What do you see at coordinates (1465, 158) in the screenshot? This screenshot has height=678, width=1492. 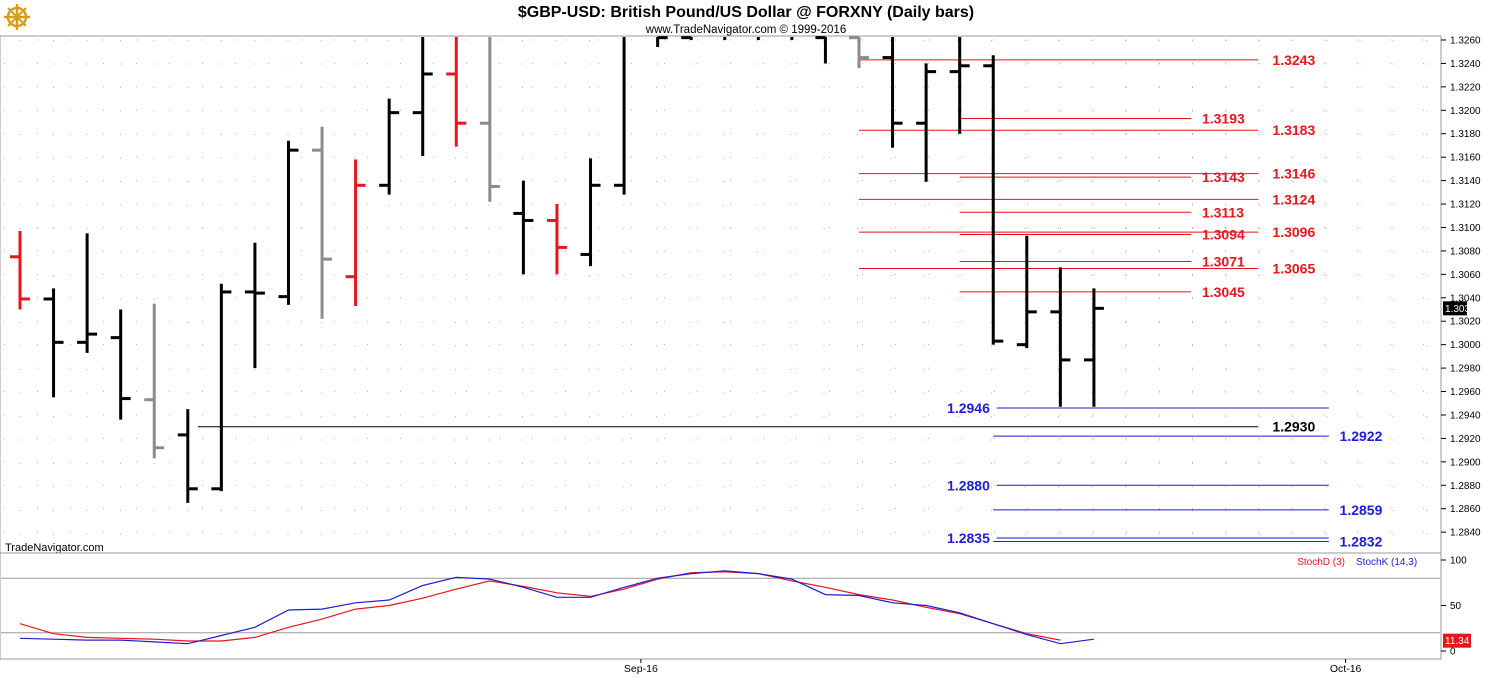 I see `y-tick-label: 1.3160` at bounding box center [1465, 158].